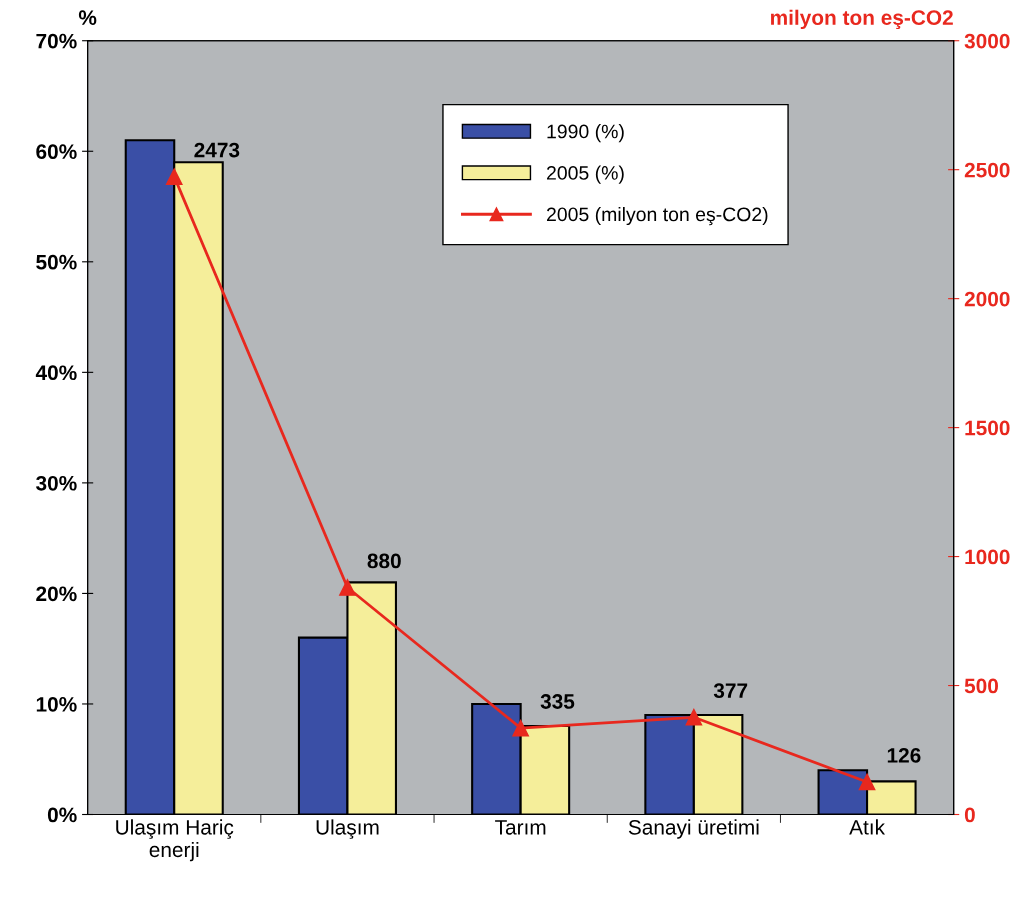  I want to click on y-tick-label: 40%, so click(56, 373).